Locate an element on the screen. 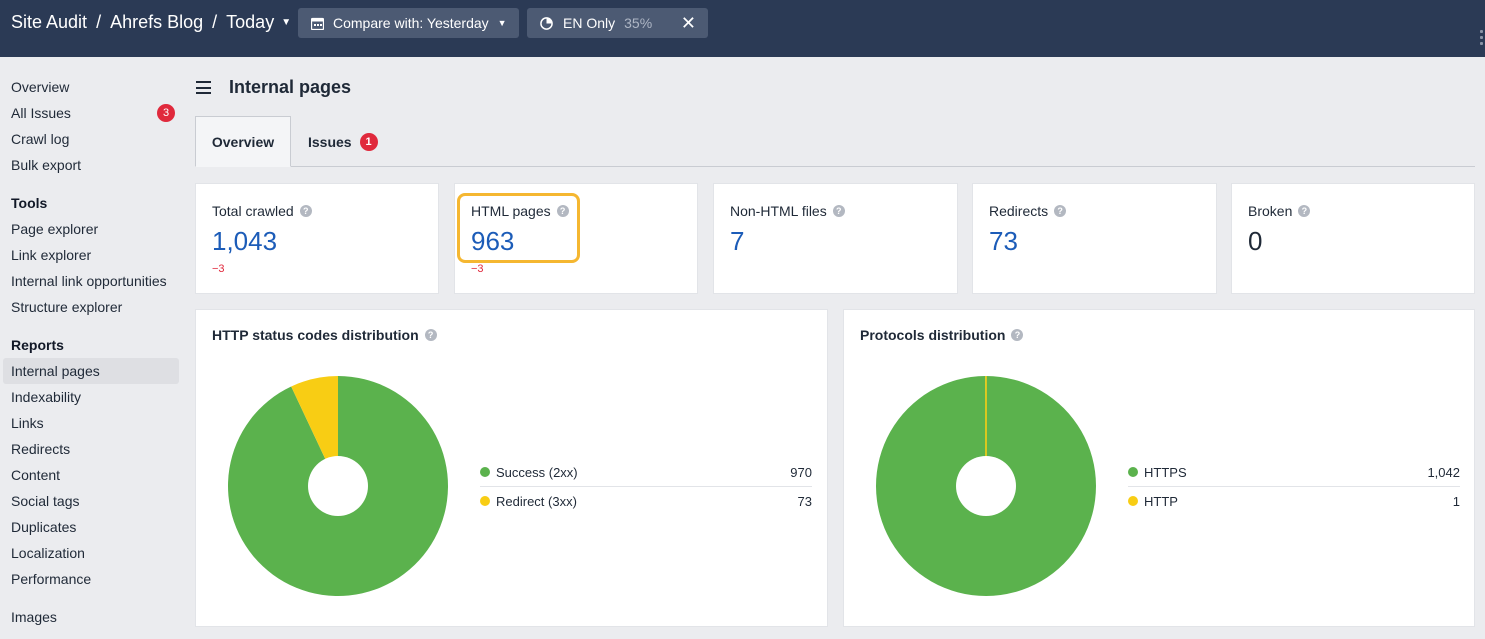 The width and height of the screenshot is (1485, 639). breadcrumb-project: Ahrefs Blog is located at coordinates (157, 22).